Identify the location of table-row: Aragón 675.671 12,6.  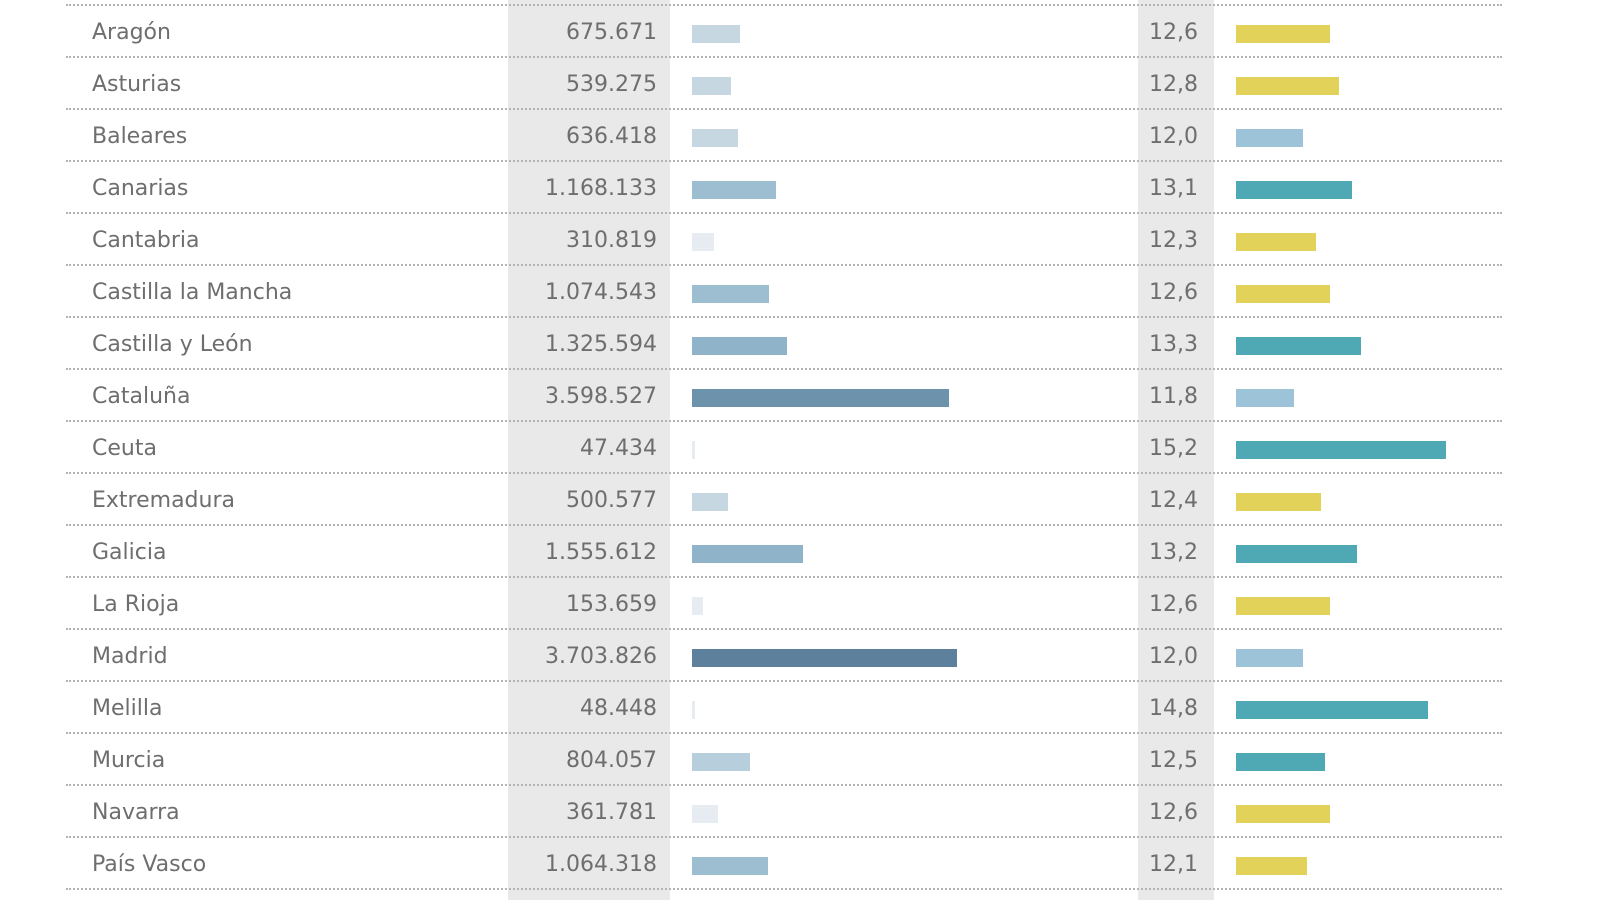
(800, 32).